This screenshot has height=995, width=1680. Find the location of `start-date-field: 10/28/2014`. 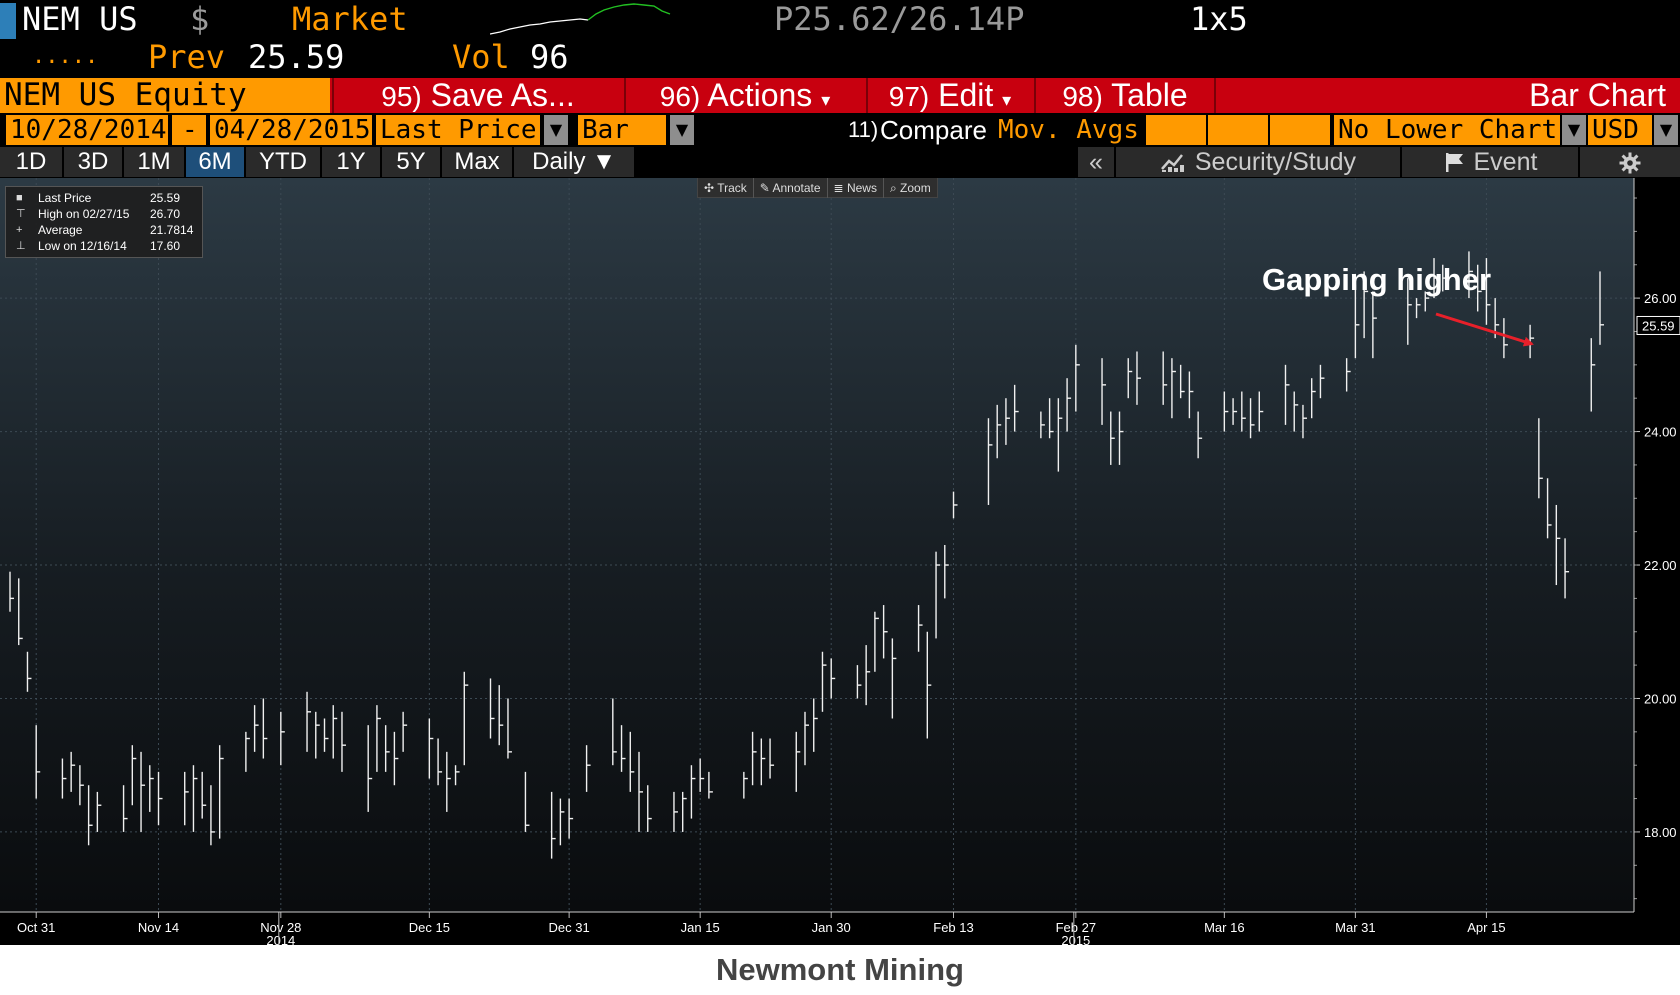

start-date-field: 10/28/2014 is located at coordinates (87, 130).